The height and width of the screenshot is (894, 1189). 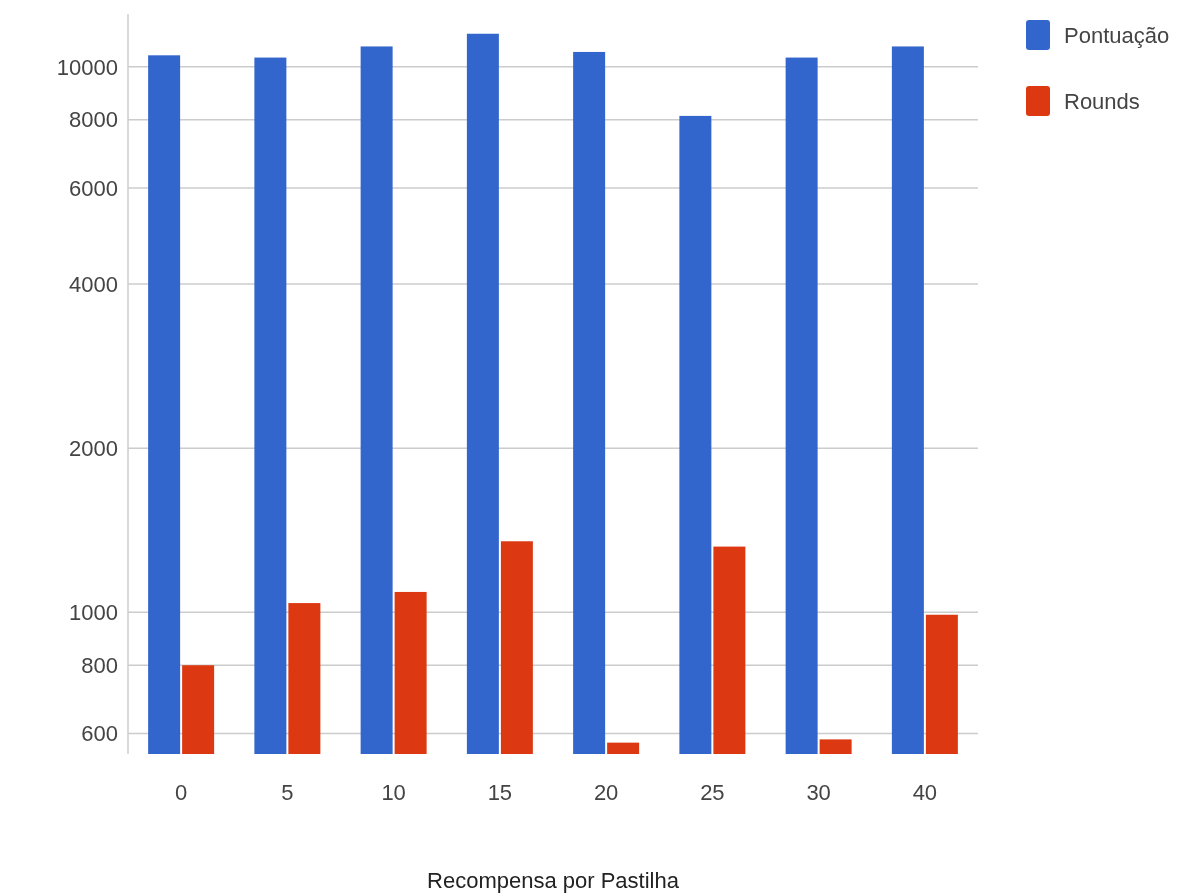 I want to click on legend-label: Rounds, so click(x=1102, y=101).